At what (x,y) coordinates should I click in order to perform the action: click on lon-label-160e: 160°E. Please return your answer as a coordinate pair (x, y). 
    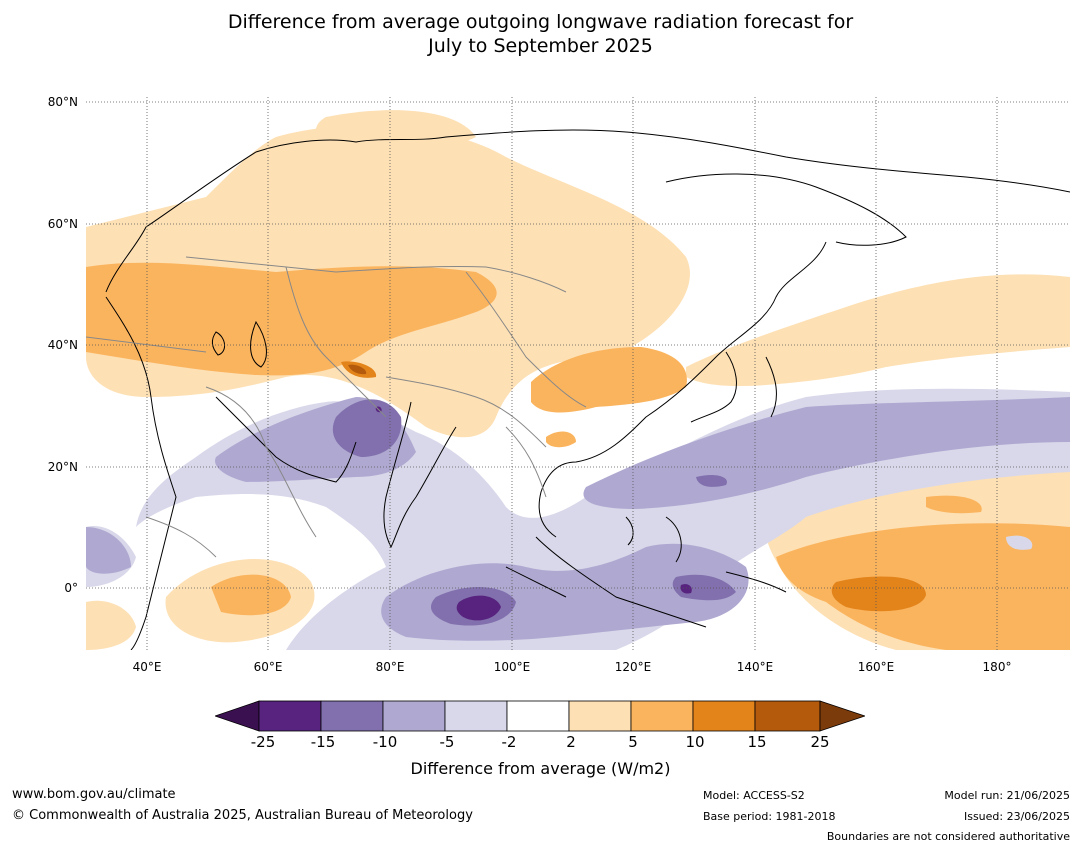
    Looking at the image, I should click on (876, 667).